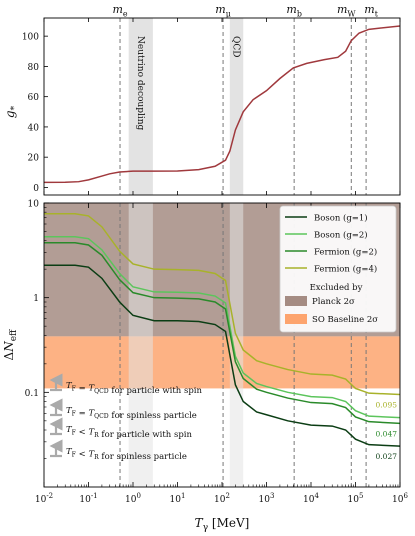 This screenshot has height=536, width=415. Describe the element at coordinates (131, 413) in the screenshot. I see `annotation-1: TF = TQCD for spinless particle` at that location.